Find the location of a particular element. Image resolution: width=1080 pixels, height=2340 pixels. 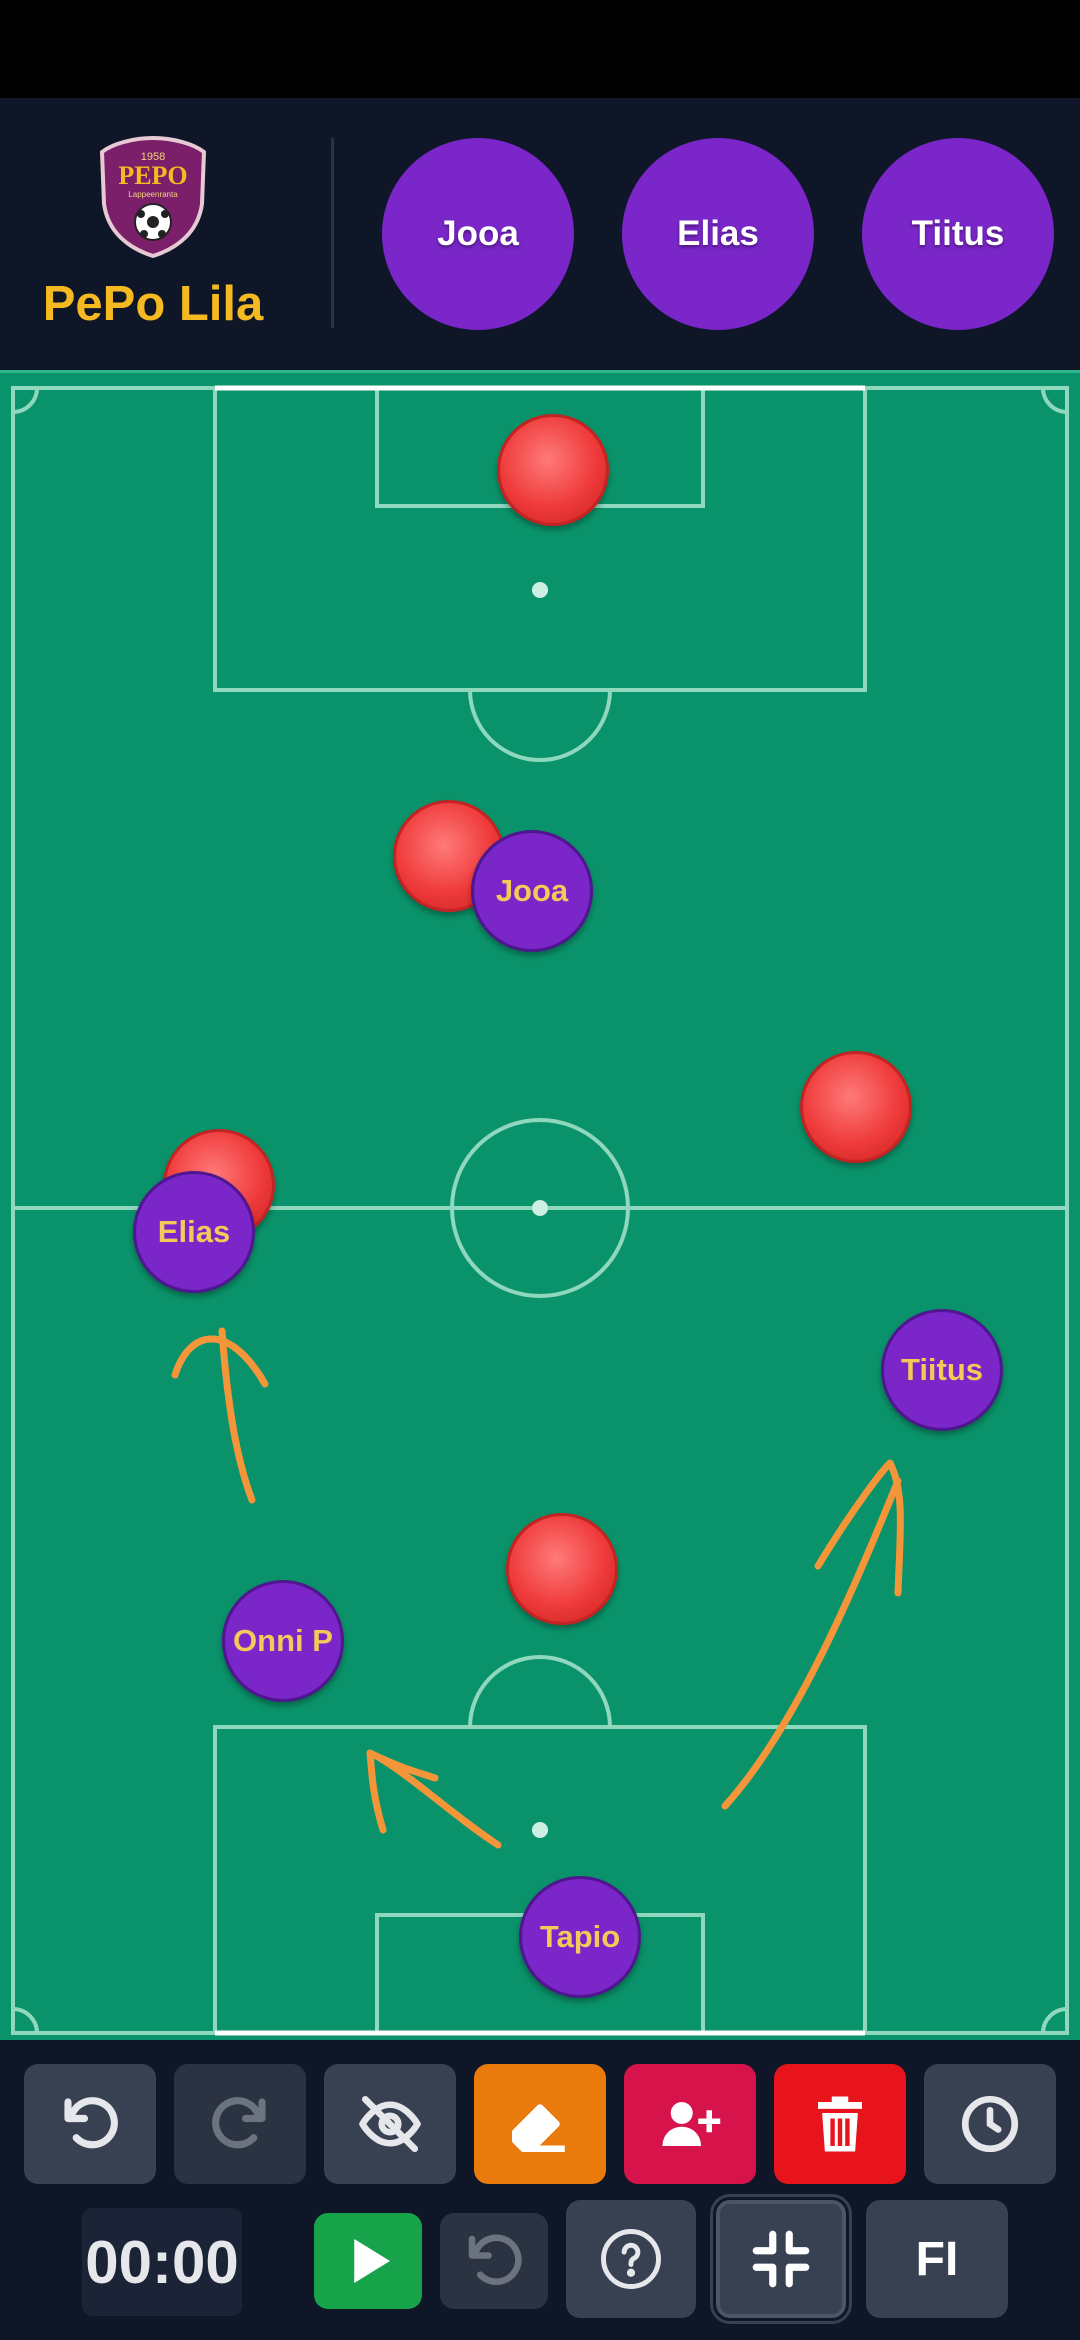

eraser-button is located at coordinates (540, 2124).